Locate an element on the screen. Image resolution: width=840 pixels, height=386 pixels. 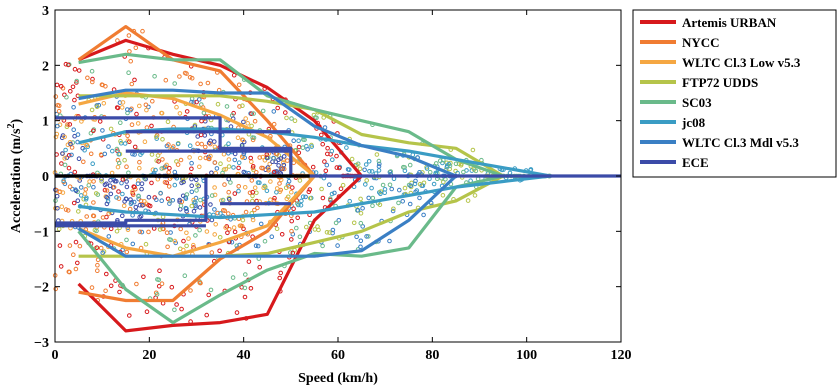
legend-label: Artemis URBAN is located at coordinates (729, 22).